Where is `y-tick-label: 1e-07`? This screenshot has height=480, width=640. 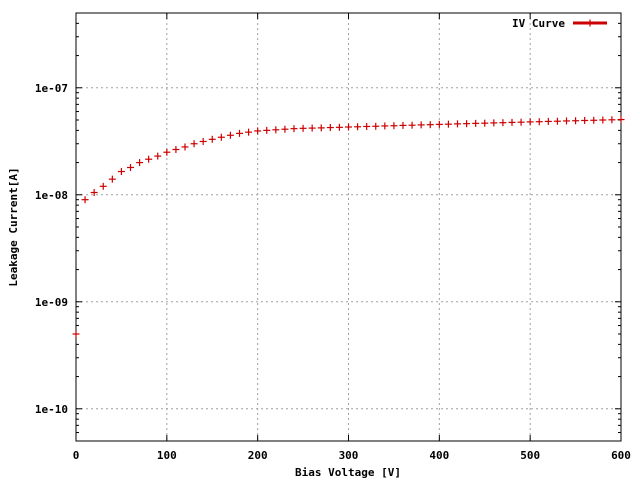
y-tick-label: 1e-07 is located at coordinates (51, 88).